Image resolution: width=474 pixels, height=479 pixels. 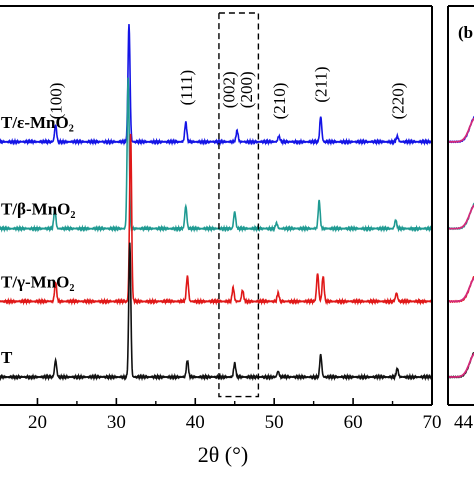 I want to click on peak-label: (200), so click(x=246, y=89).